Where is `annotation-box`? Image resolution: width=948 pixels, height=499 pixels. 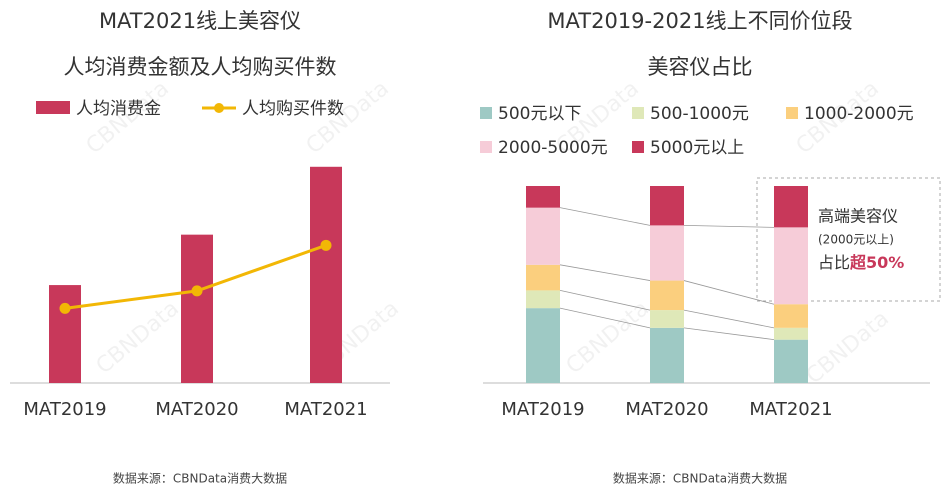 annotation-box is located at coordinates (848, 239).